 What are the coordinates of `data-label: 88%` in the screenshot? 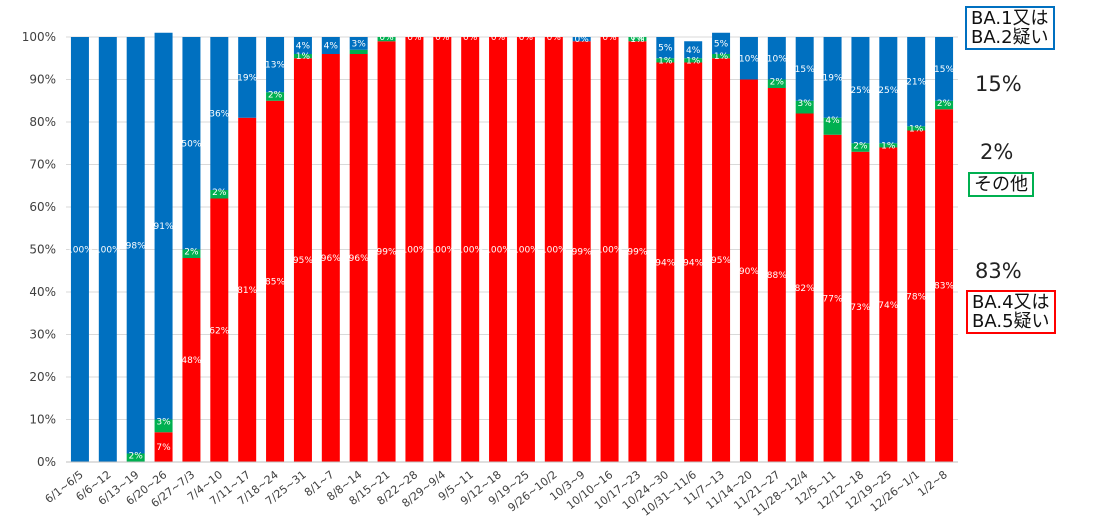 It's located at (777, 276).